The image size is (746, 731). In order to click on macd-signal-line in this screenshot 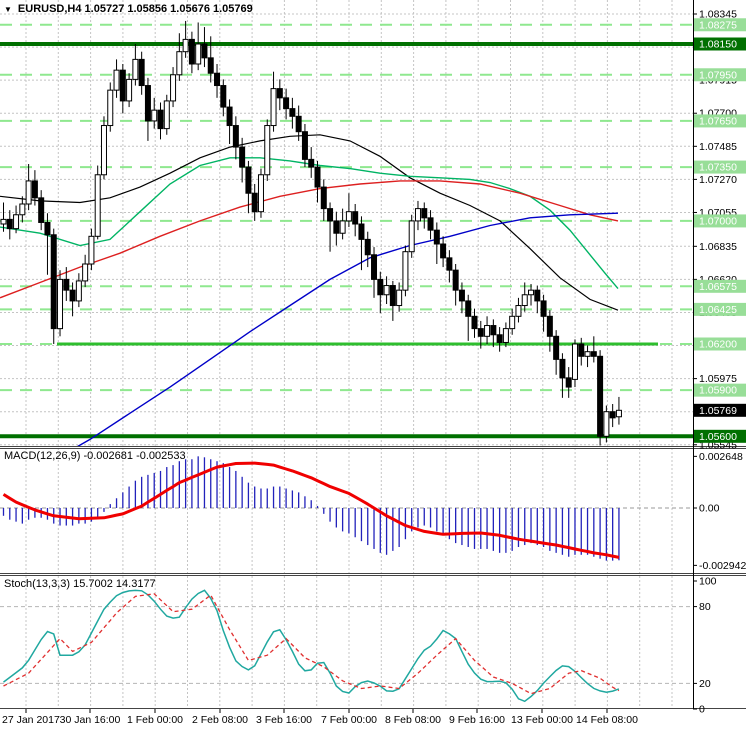, I will do `click(311, 510)`.